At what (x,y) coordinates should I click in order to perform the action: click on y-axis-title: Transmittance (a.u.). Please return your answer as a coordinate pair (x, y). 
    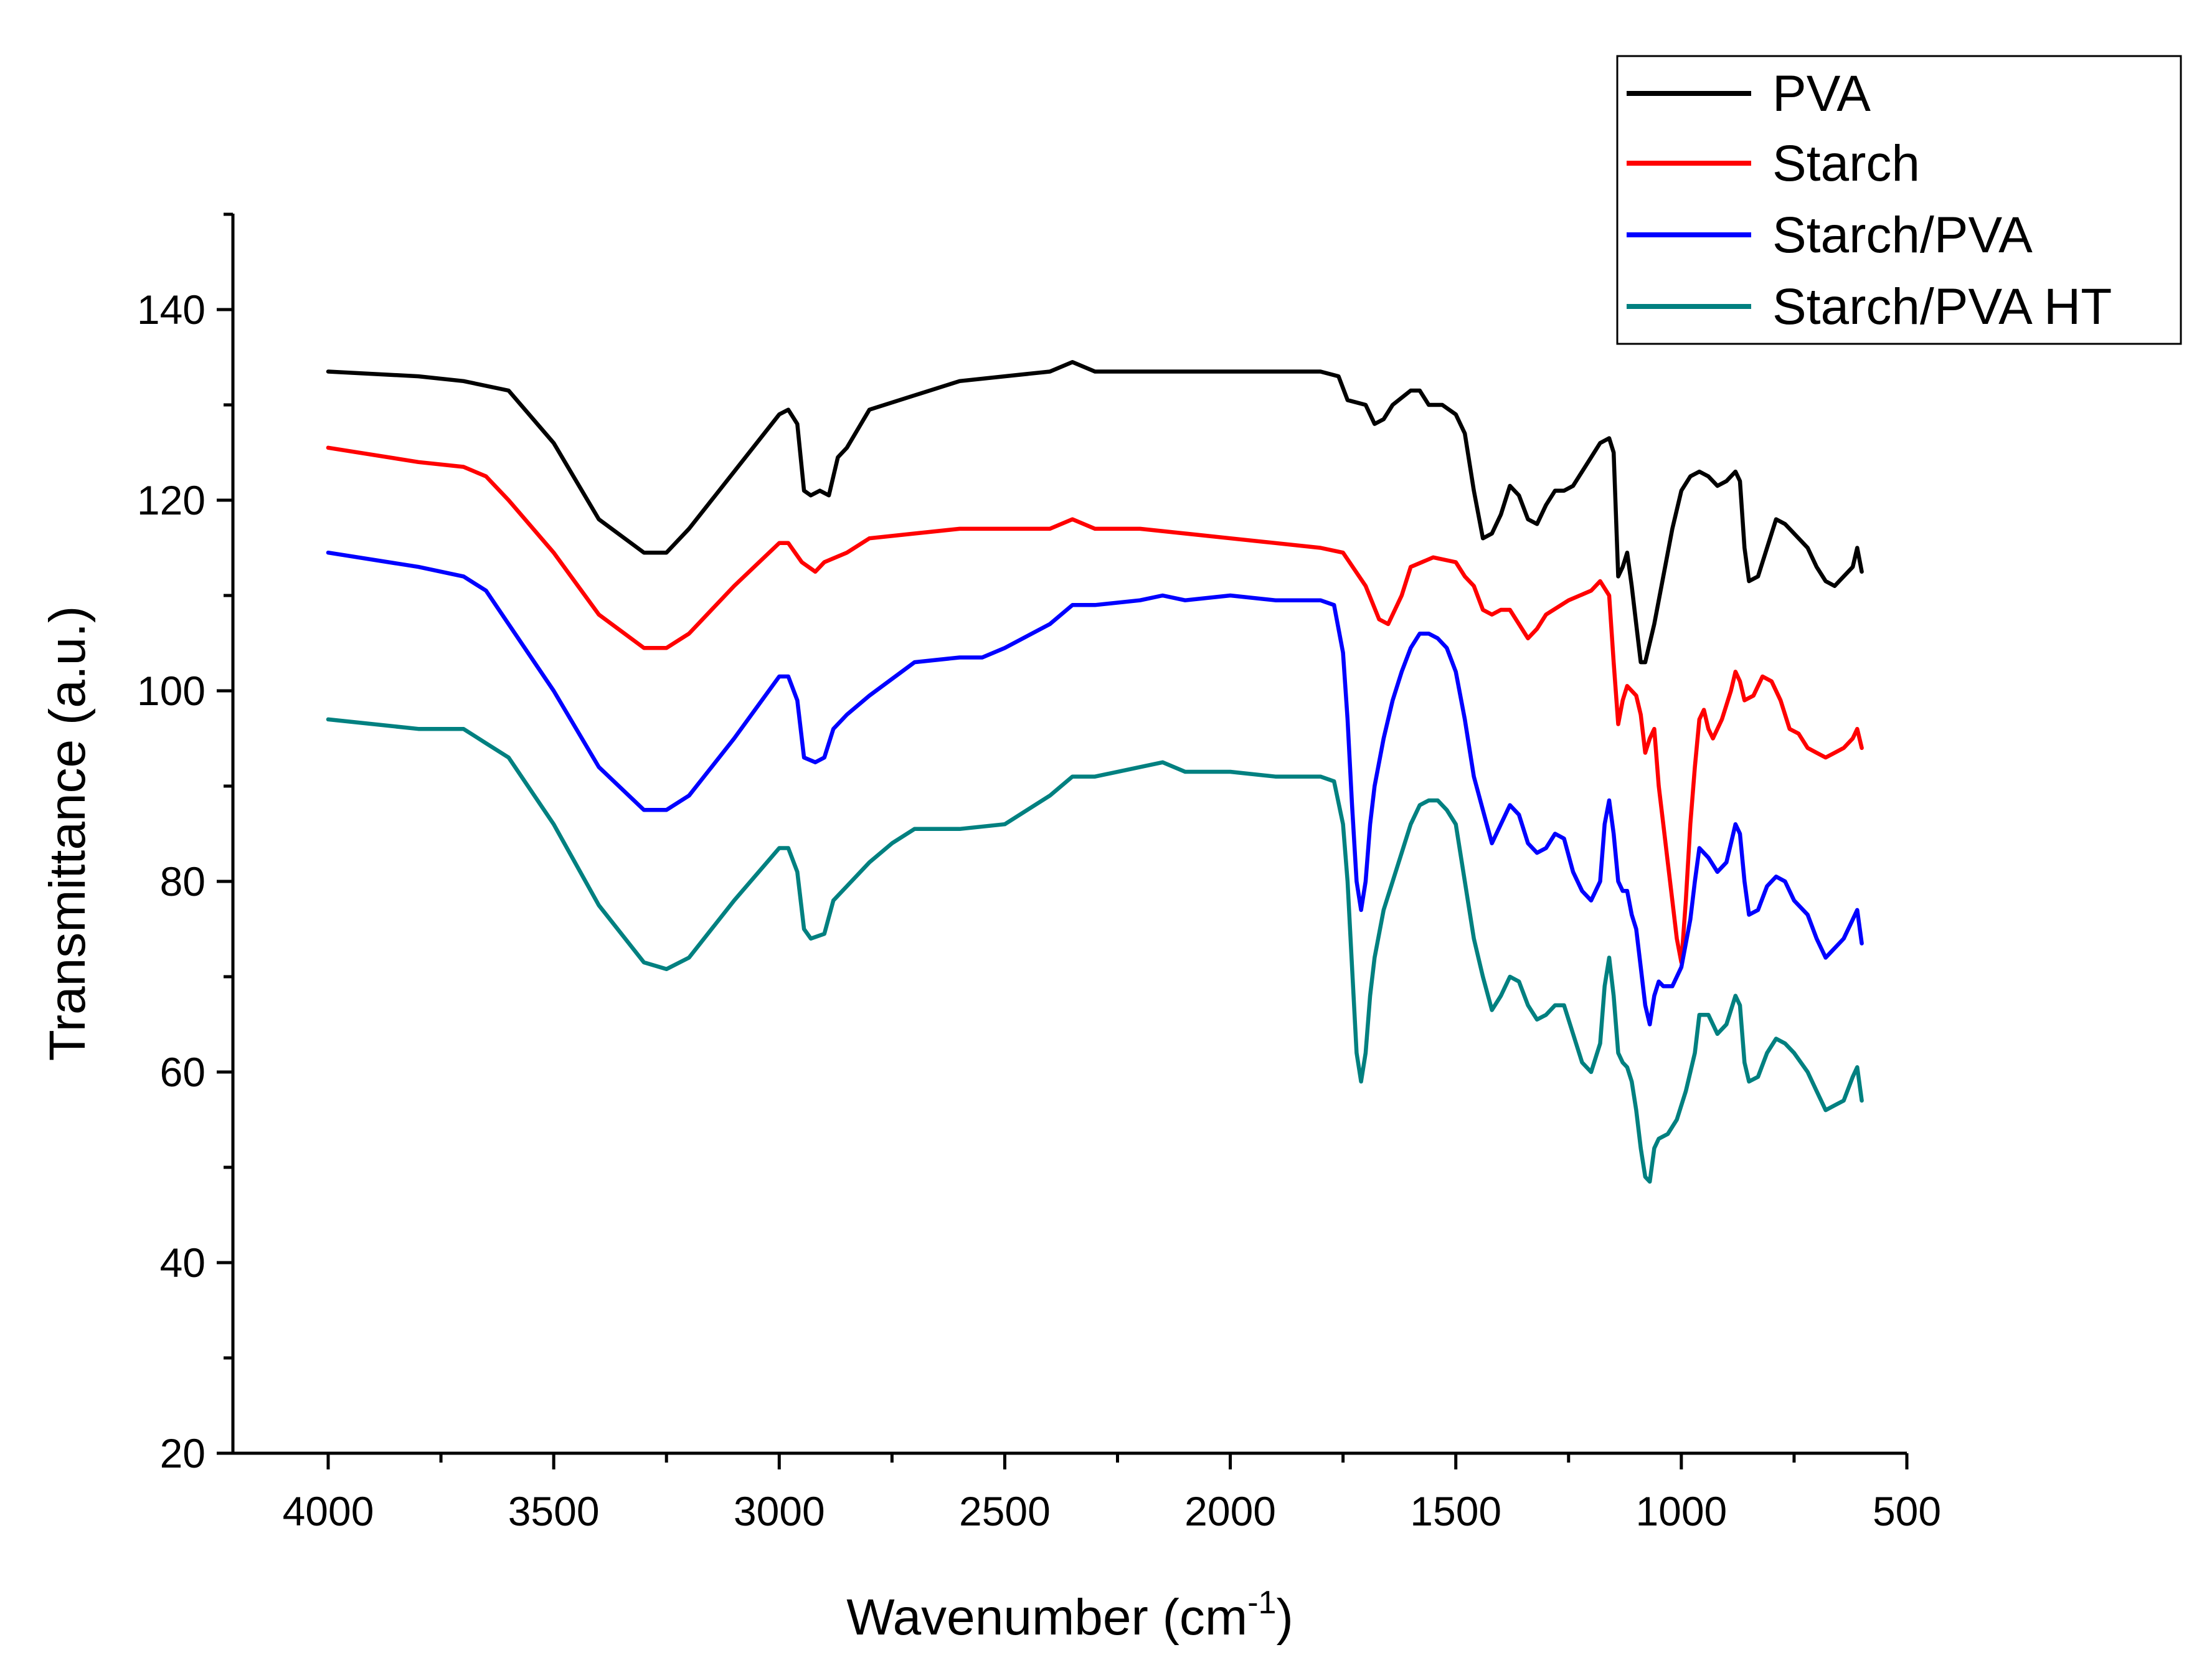
    Looking at the image, I should click on (67, 833).